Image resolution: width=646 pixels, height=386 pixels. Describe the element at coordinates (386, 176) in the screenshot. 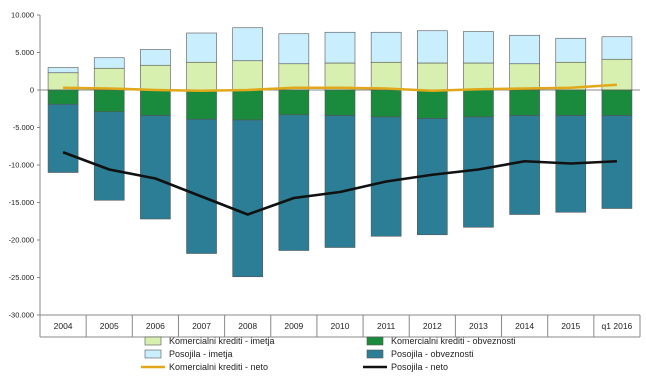

I see `bar-segment-posojila-obveznosti-2011` at that location.